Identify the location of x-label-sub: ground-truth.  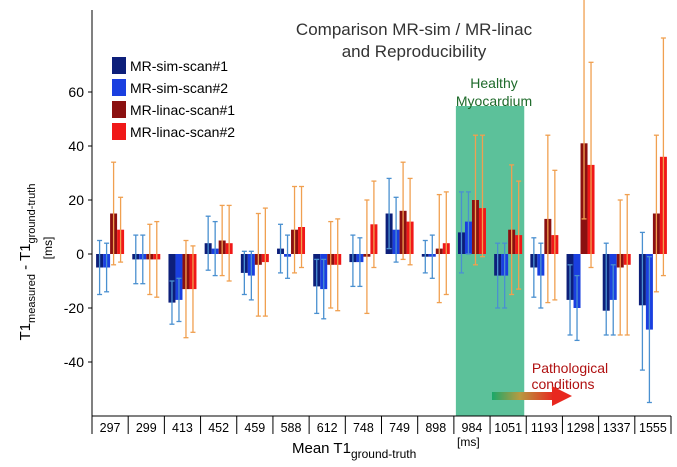
(383, 454).